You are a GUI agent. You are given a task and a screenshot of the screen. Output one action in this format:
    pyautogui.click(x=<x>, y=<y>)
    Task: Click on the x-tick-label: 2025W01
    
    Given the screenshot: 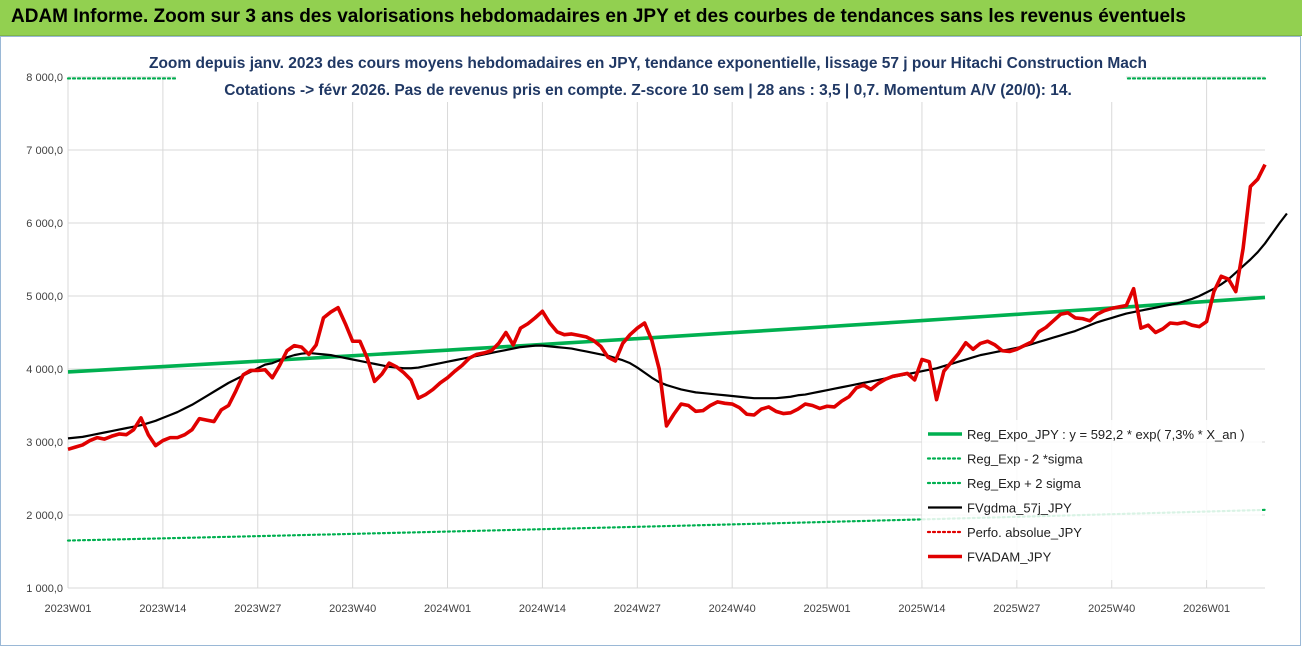 What is the action you would take?
    pyautogui.click(x=827, y=609)
    